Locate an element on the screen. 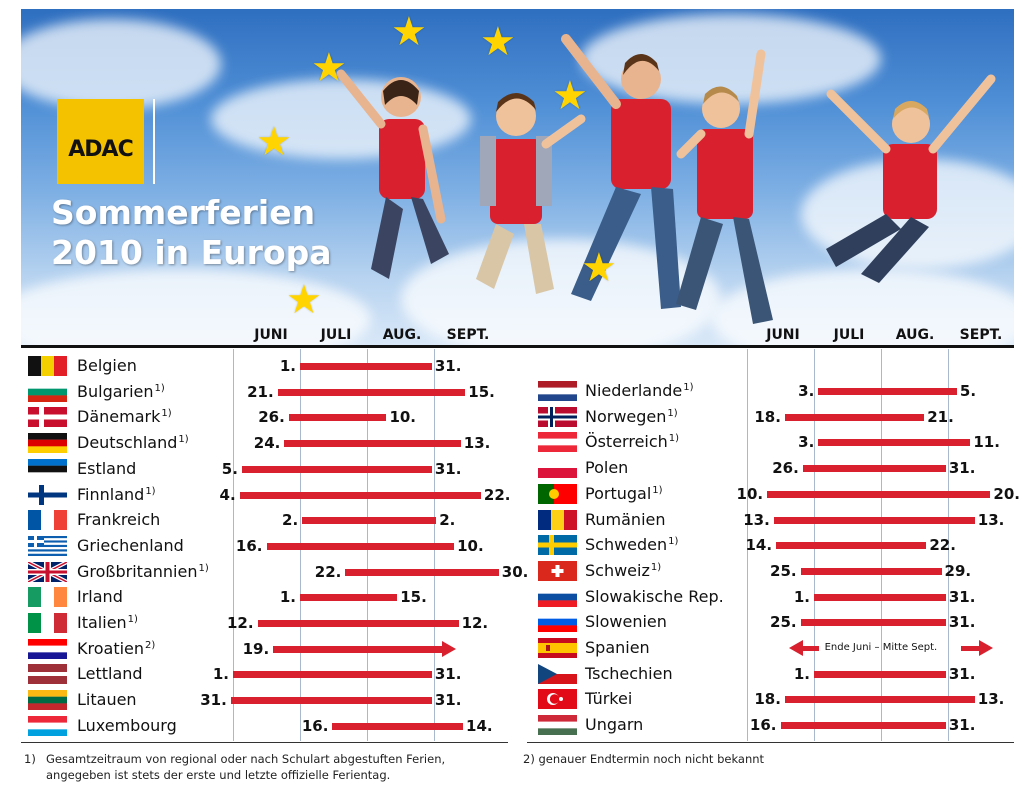  start-day-label: 3. is located at coordinates (806, 391).